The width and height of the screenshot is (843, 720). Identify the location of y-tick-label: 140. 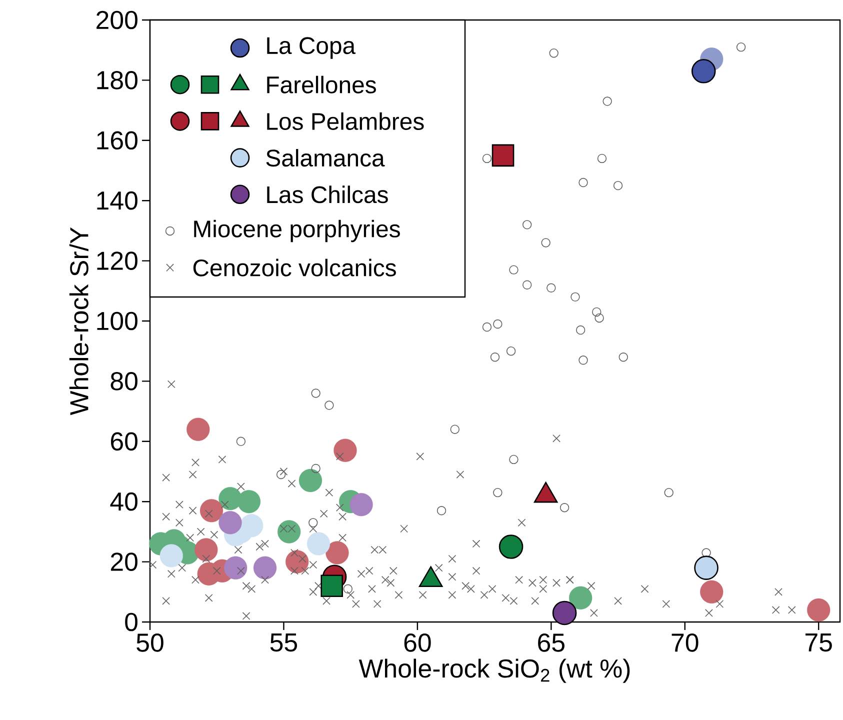
(117, 200).